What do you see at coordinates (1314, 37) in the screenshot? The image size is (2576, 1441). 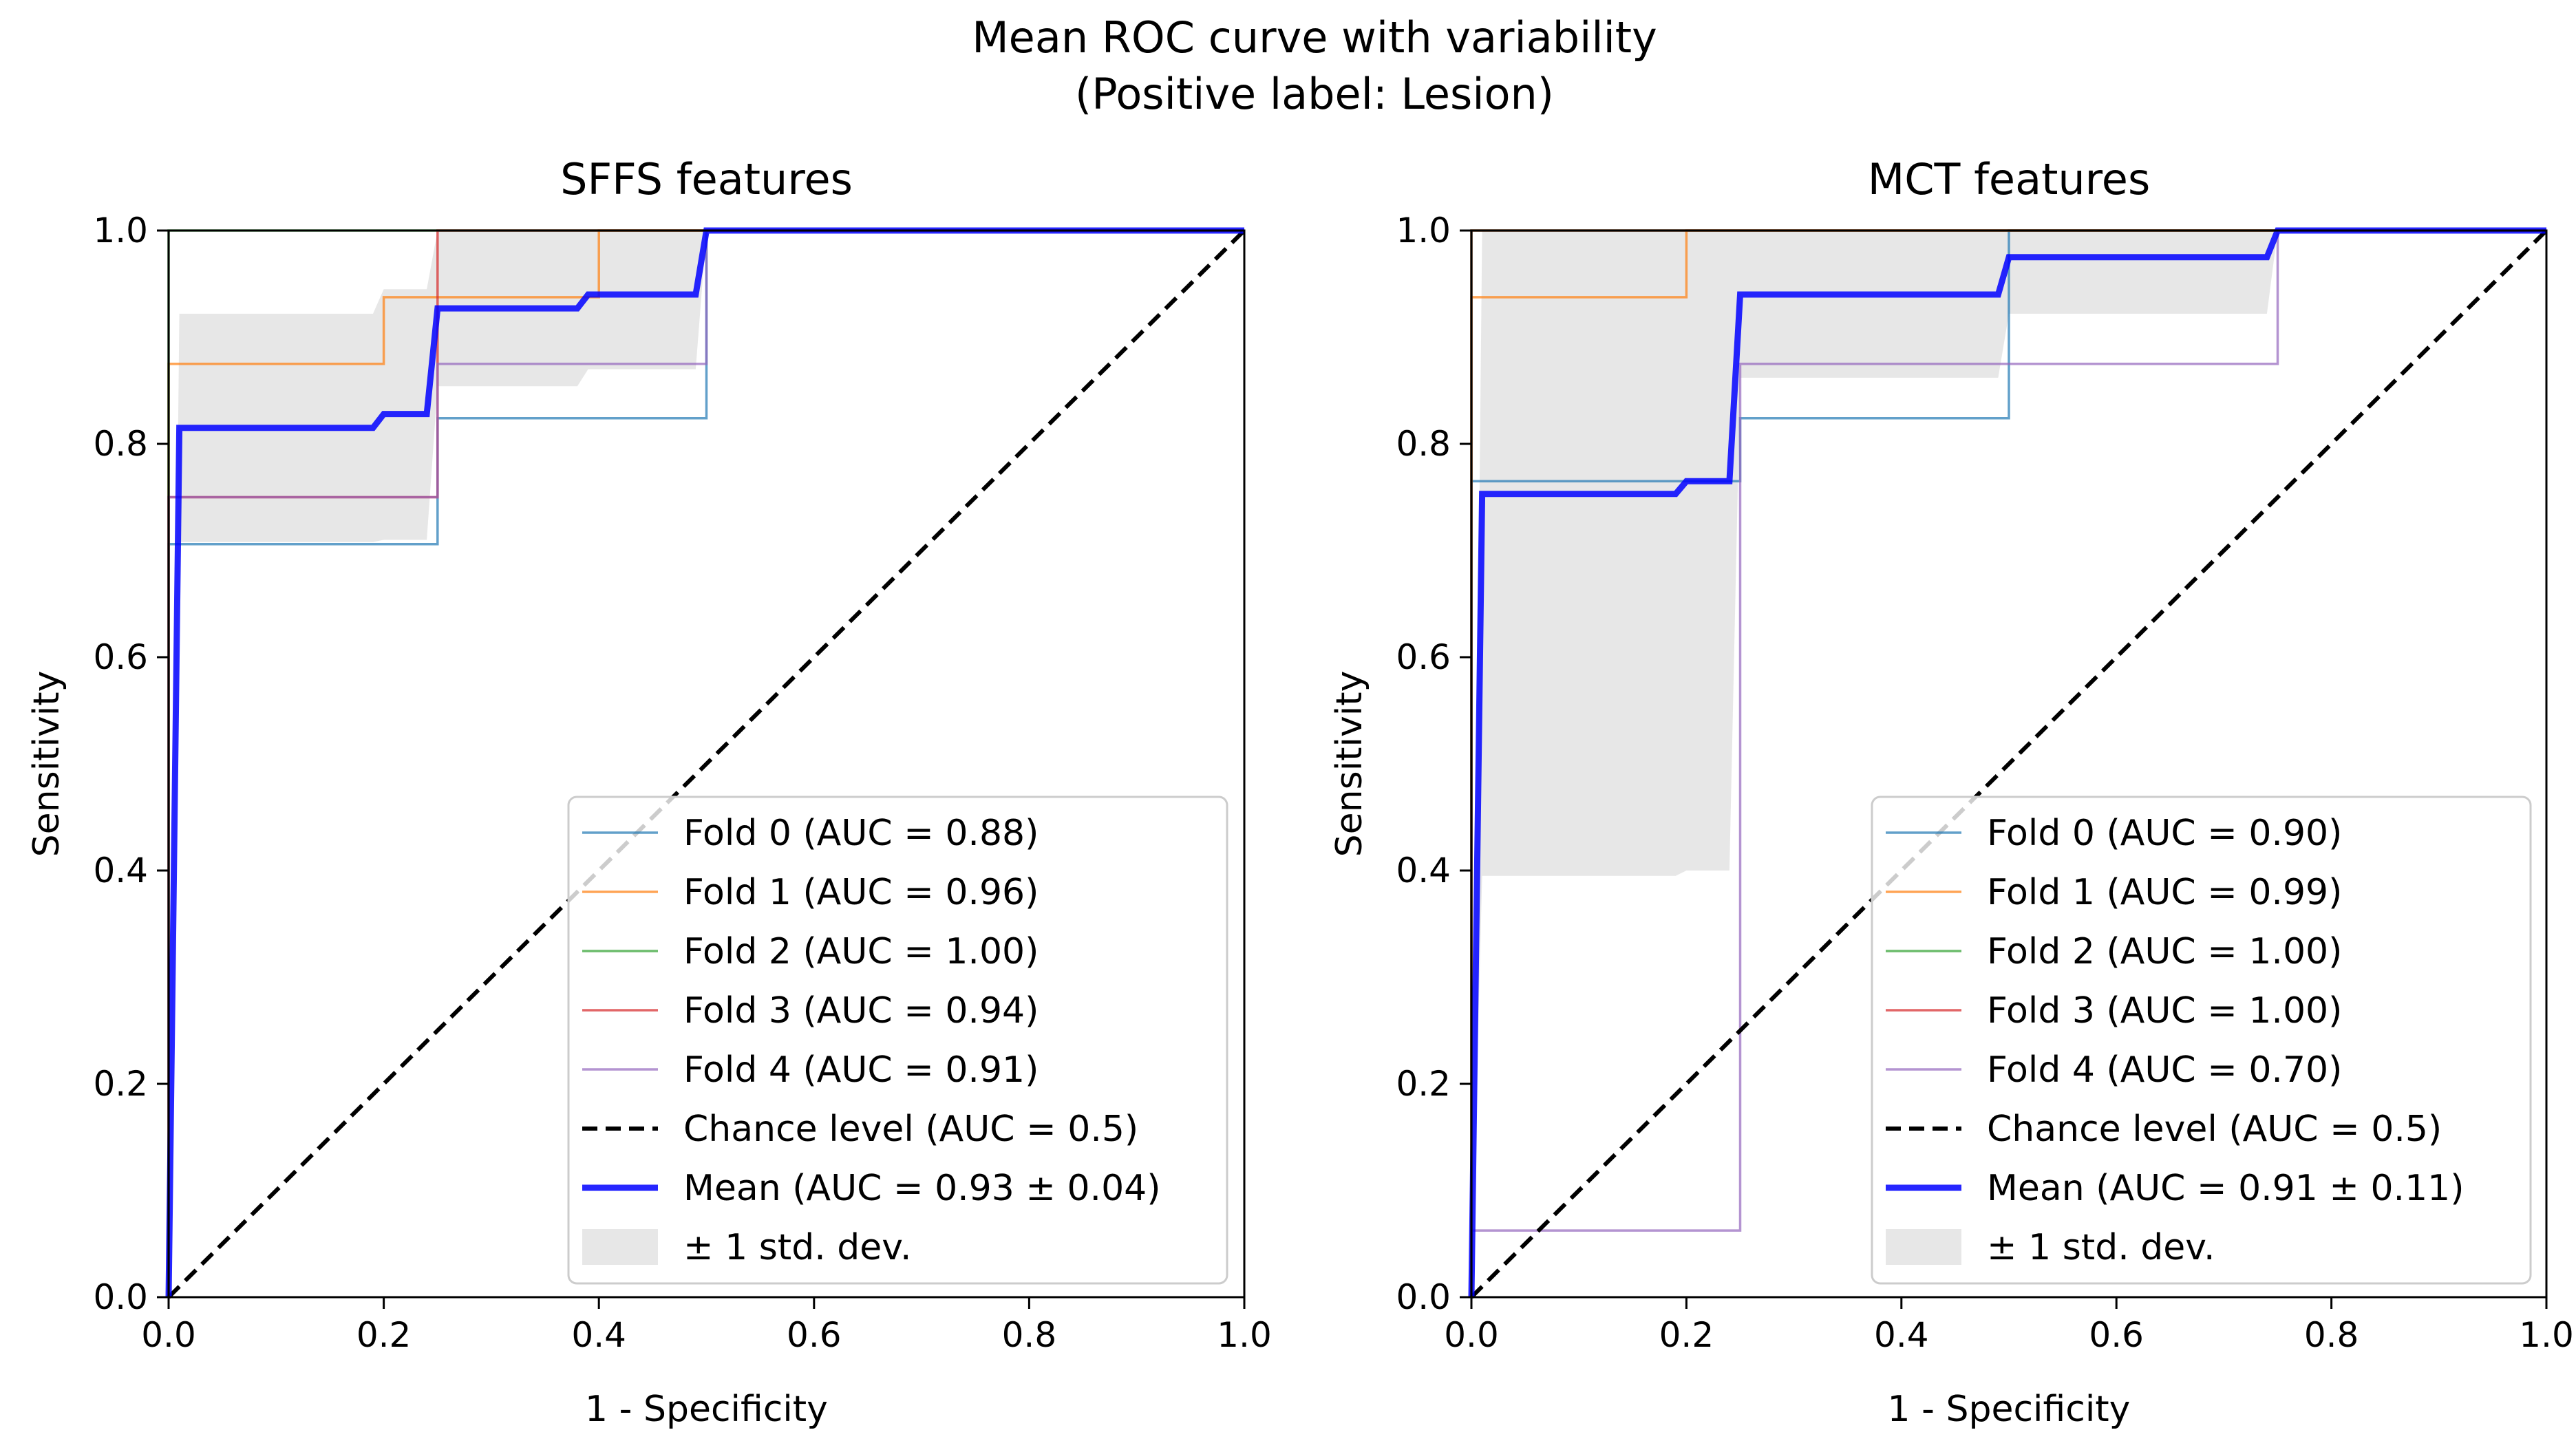 I see `figure-title-line1: Mean ROC curve with variability` at bounding box center [1314, 37].